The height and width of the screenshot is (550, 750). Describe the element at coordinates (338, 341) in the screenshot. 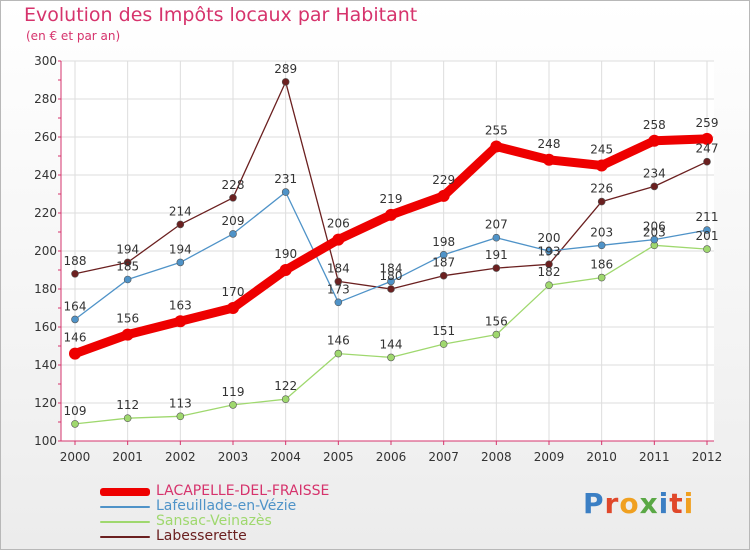

I see `data-label: 146` at that location.